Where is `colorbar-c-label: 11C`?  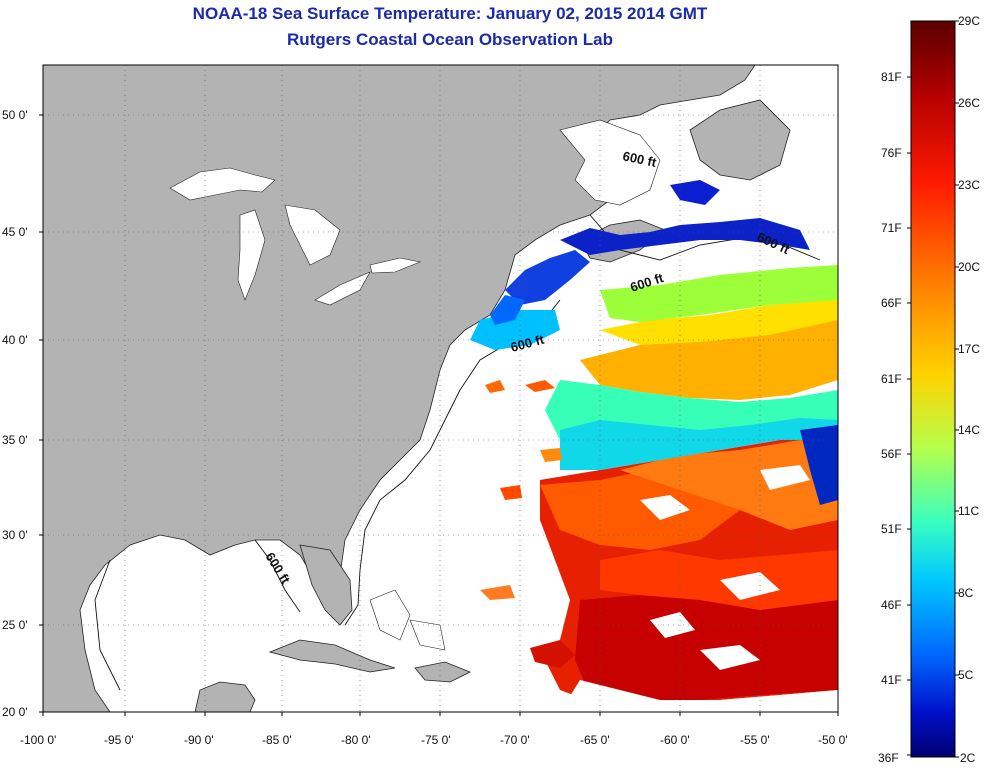 colorbar-c-label: 11C is located at coordinates (968, 511).